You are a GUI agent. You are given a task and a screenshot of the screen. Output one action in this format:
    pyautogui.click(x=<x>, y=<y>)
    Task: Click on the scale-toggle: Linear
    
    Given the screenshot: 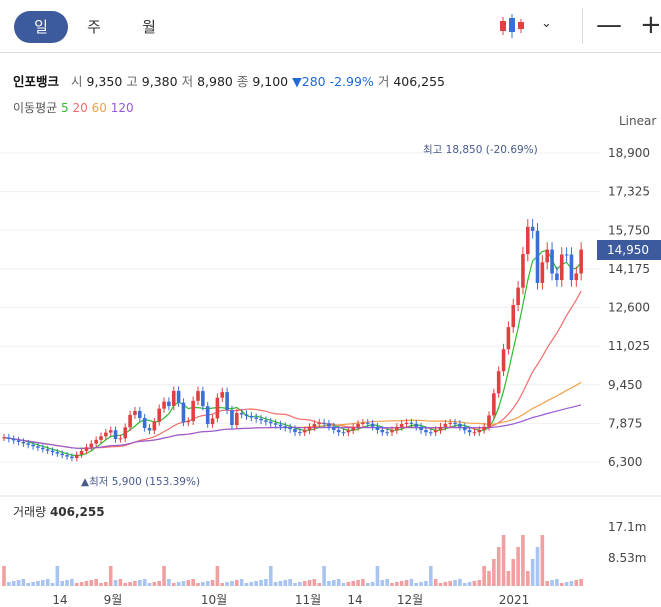 What is the action you would take?
    pyautogui.click(x=638, y=121)
    